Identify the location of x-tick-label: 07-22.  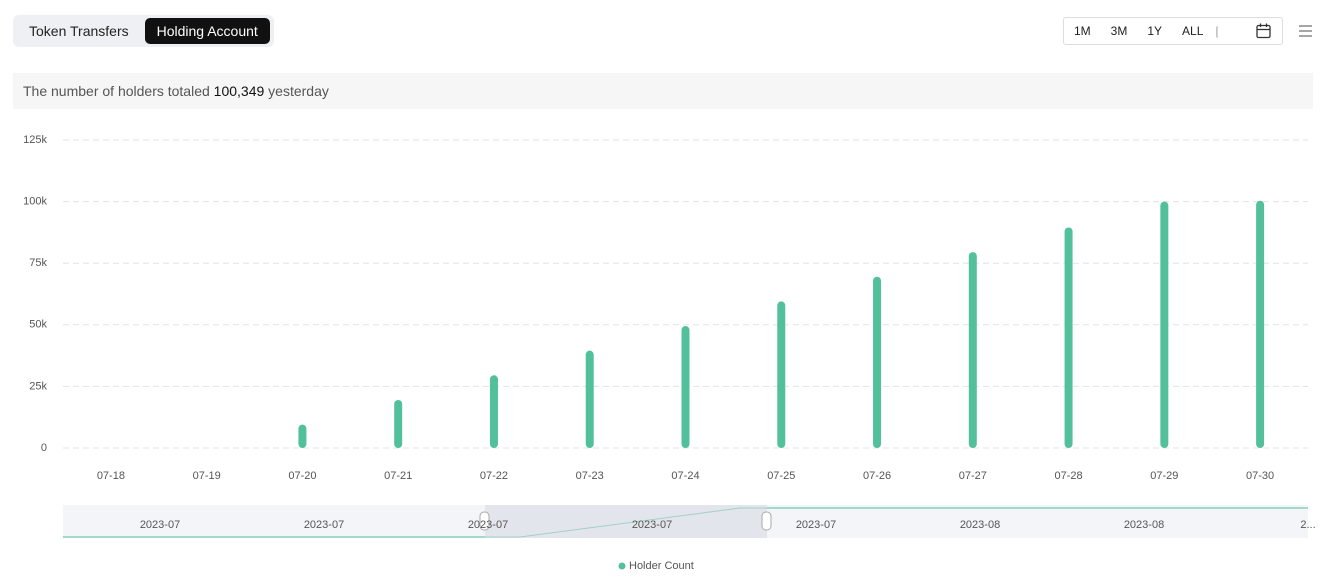
(494, 476).